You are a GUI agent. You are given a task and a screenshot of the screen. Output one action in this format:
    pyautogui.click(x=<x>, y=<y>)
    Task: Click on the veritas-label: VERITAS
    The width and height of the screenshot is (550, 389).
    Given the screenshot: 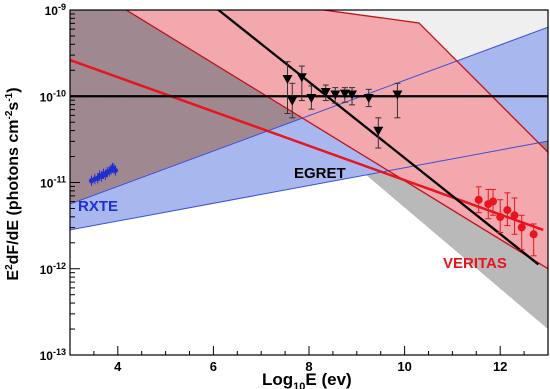 What is the action you would take?
    pyautogui.click(x=475, y=263)
    